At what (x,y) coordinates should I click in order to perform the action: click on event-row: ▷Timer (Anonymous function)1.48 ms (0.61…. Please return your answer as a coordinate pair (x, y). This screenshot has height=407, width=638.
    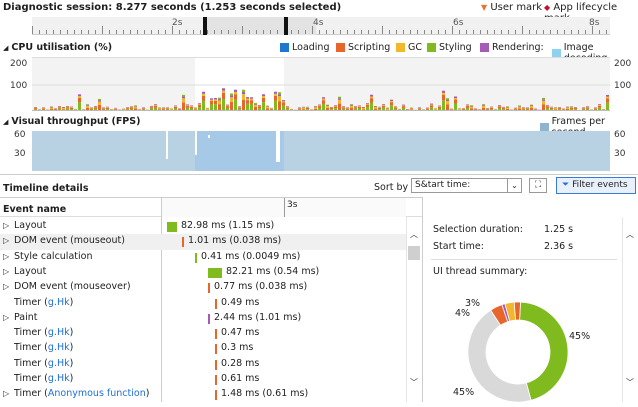
    Looking at the image, I should click on (203, 395).